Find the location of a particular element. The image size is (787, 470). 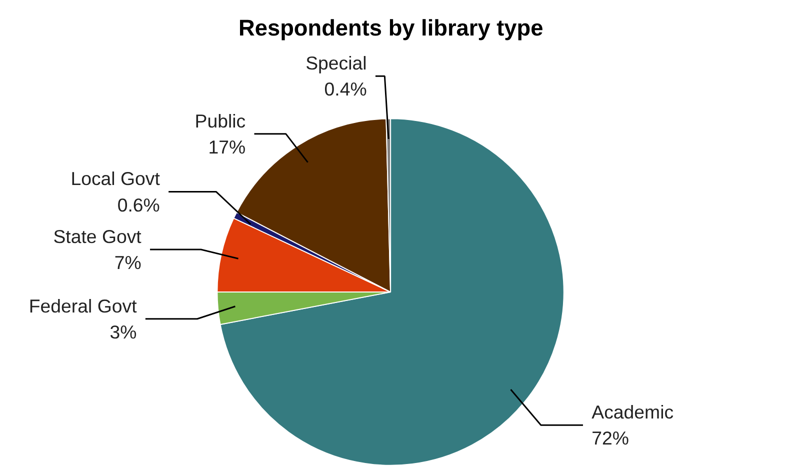

data-label: 7% is located at coordinates (128, 263).